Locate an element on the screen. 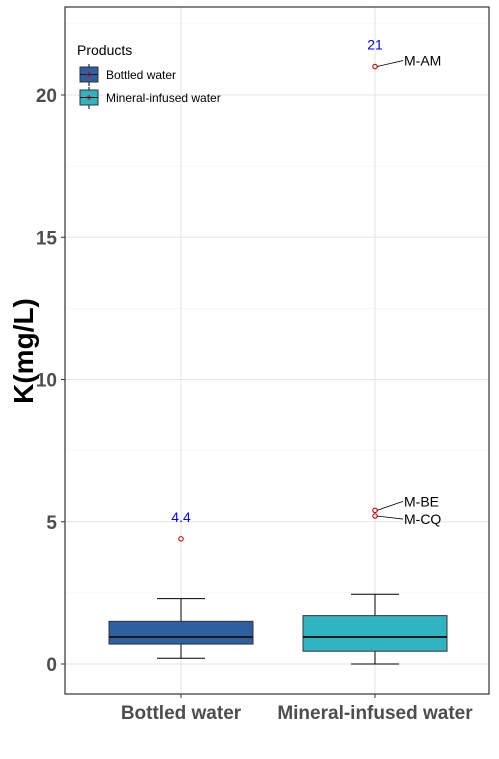  max-value-label: 21 is located at coordinates (375, 45).